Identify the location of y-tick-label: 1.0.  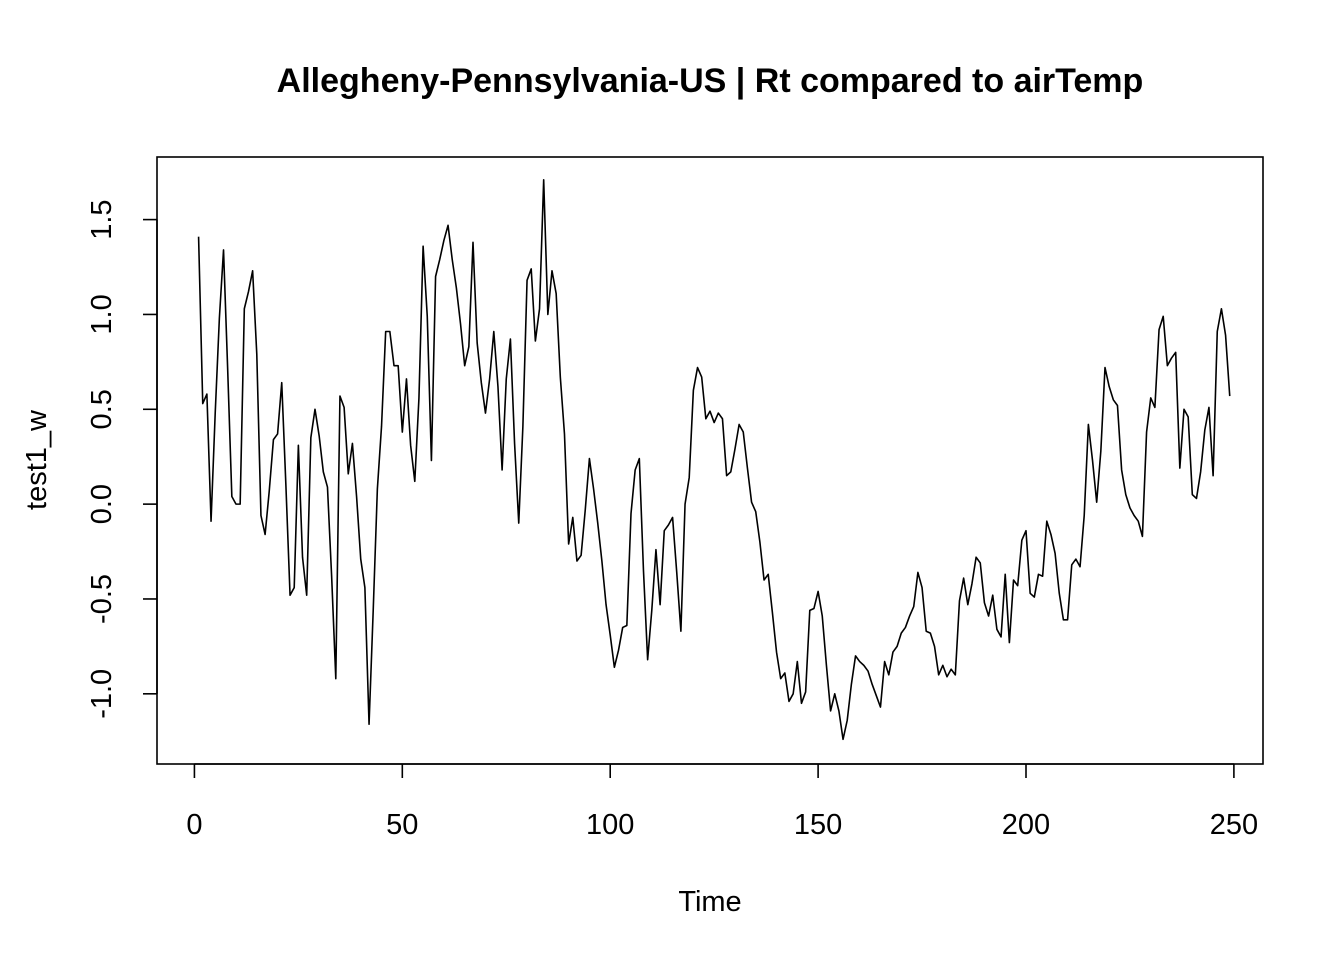
(102, 314).